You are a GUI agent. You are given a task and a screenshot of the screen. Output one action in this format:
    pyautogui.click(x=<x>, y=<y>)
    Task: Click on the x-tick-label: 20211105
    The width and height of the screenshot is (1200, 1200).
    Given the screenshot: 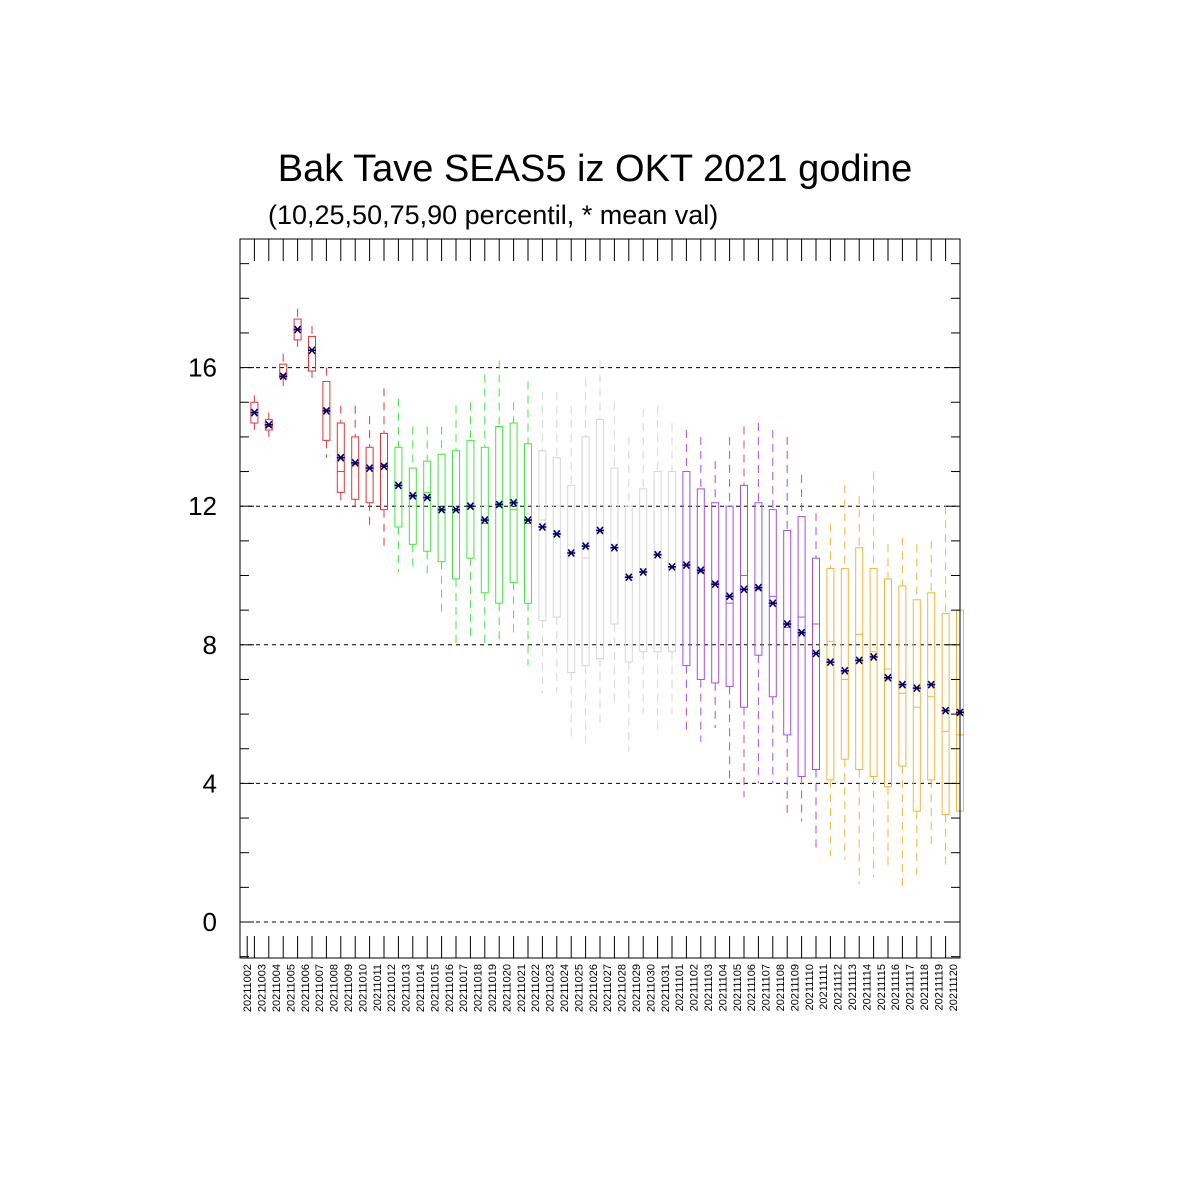 What is the action you would take?
    pyautogui.click(x=738, y=987)
    